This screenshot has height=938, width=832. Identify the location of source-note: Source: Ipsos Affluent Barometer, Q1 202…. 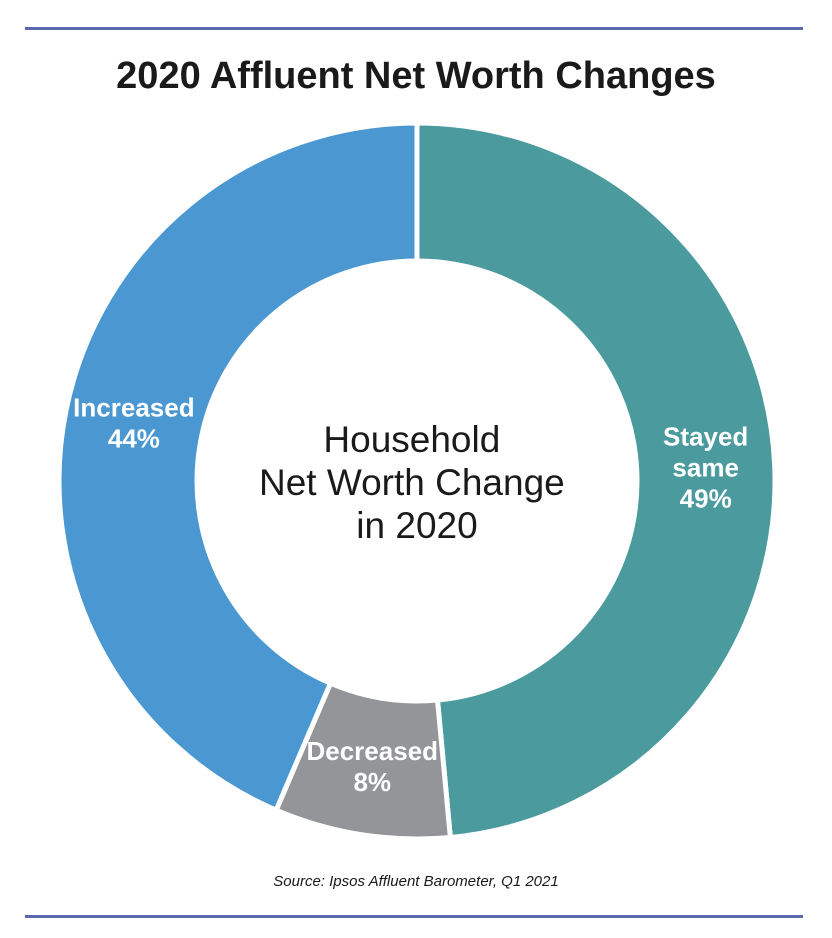
(416, 881).